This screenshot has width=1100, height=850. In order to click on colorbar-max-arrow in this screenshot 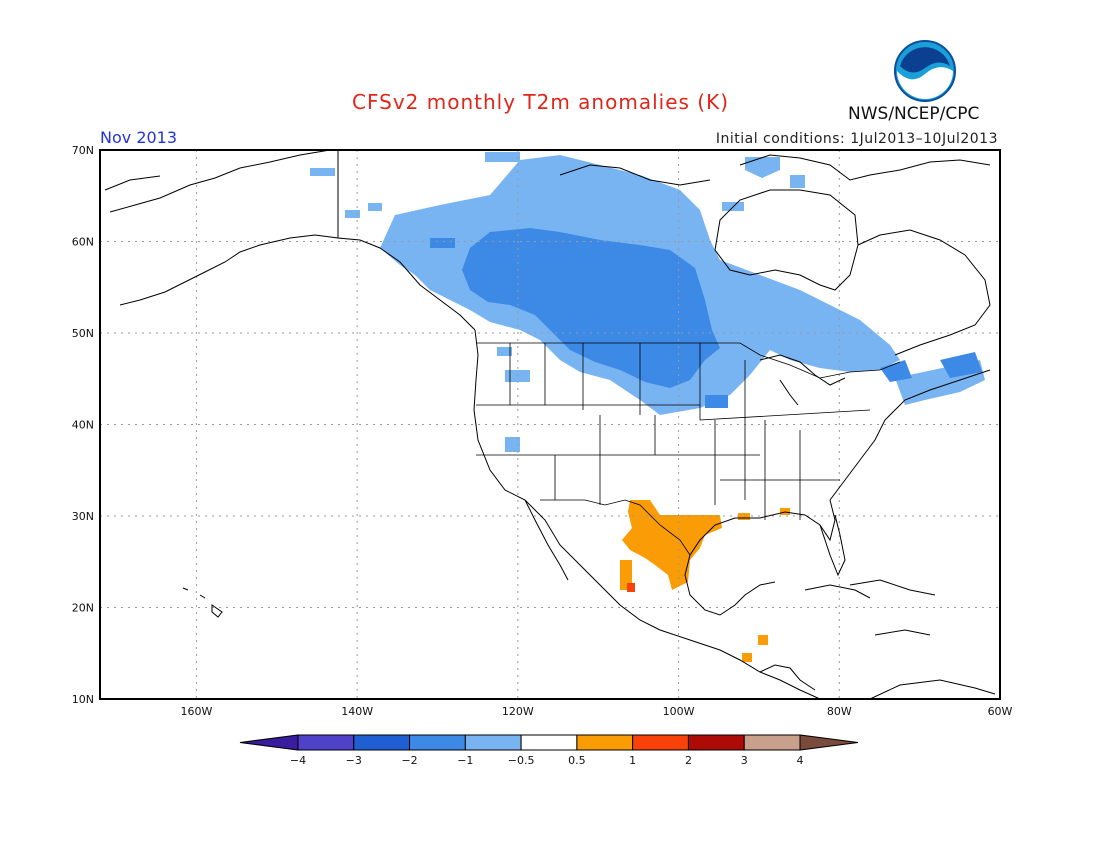, I will do `click(829, 742)`.